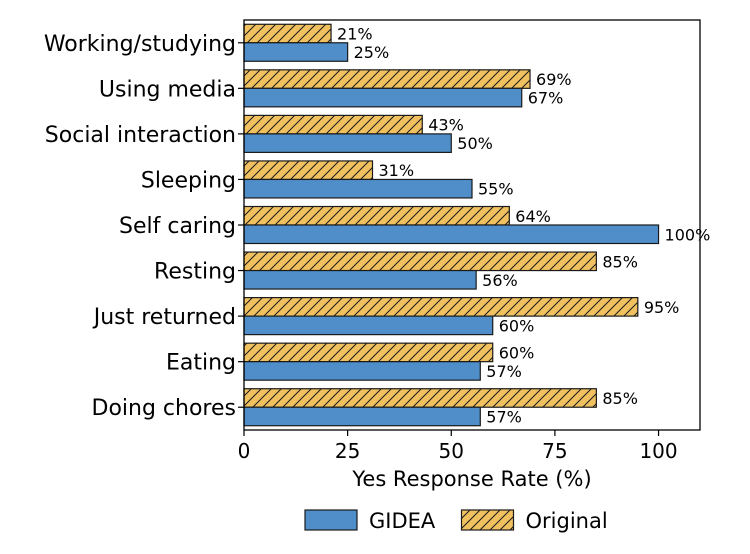 The image size is (750, 554). Describe the element at coordinates (500, 280) in the screenshot. I see `data-label: 56%` at that location.